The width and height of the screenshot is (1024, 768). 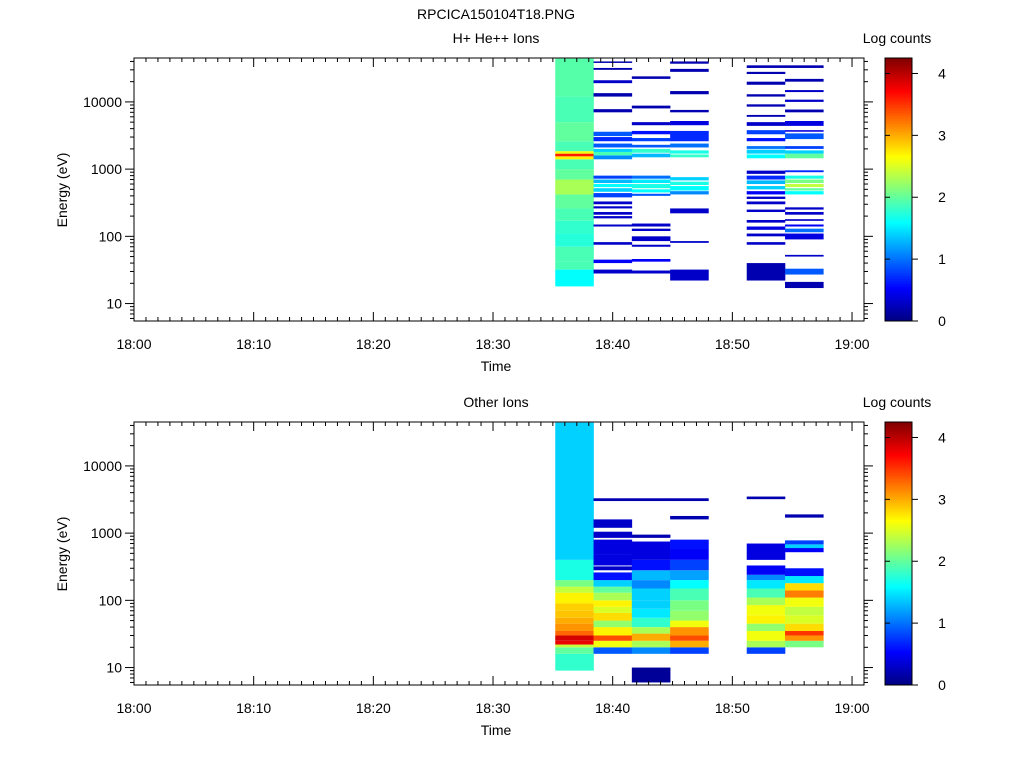 What do you see at coordinates (612, 344) in the screenshot?
I see `x-tick-label: 18:40` at bounding box center [612, 344].